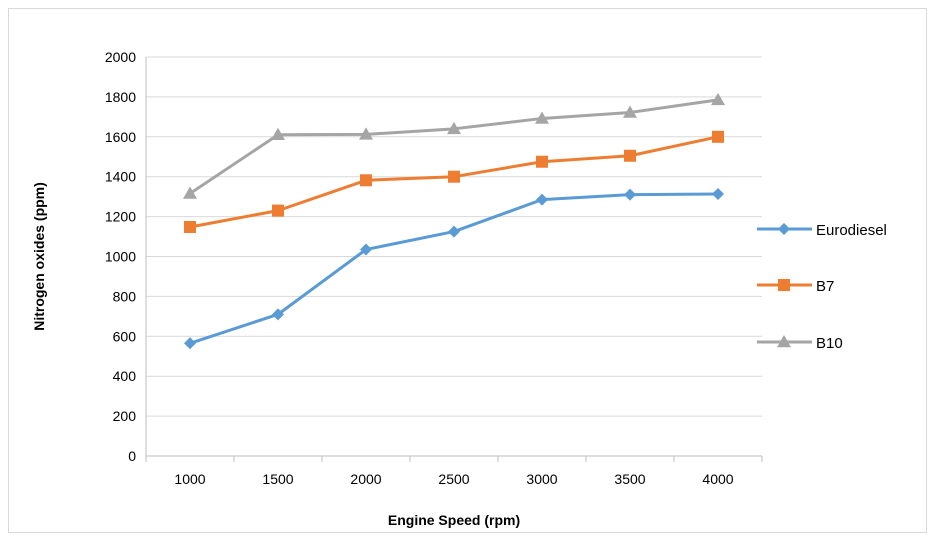 Image resolution: width=936 pixels, height=542 pixels. Describe the element at coordinates (366, 133) in the screenshot. I see `point-b10-2000` at that location.